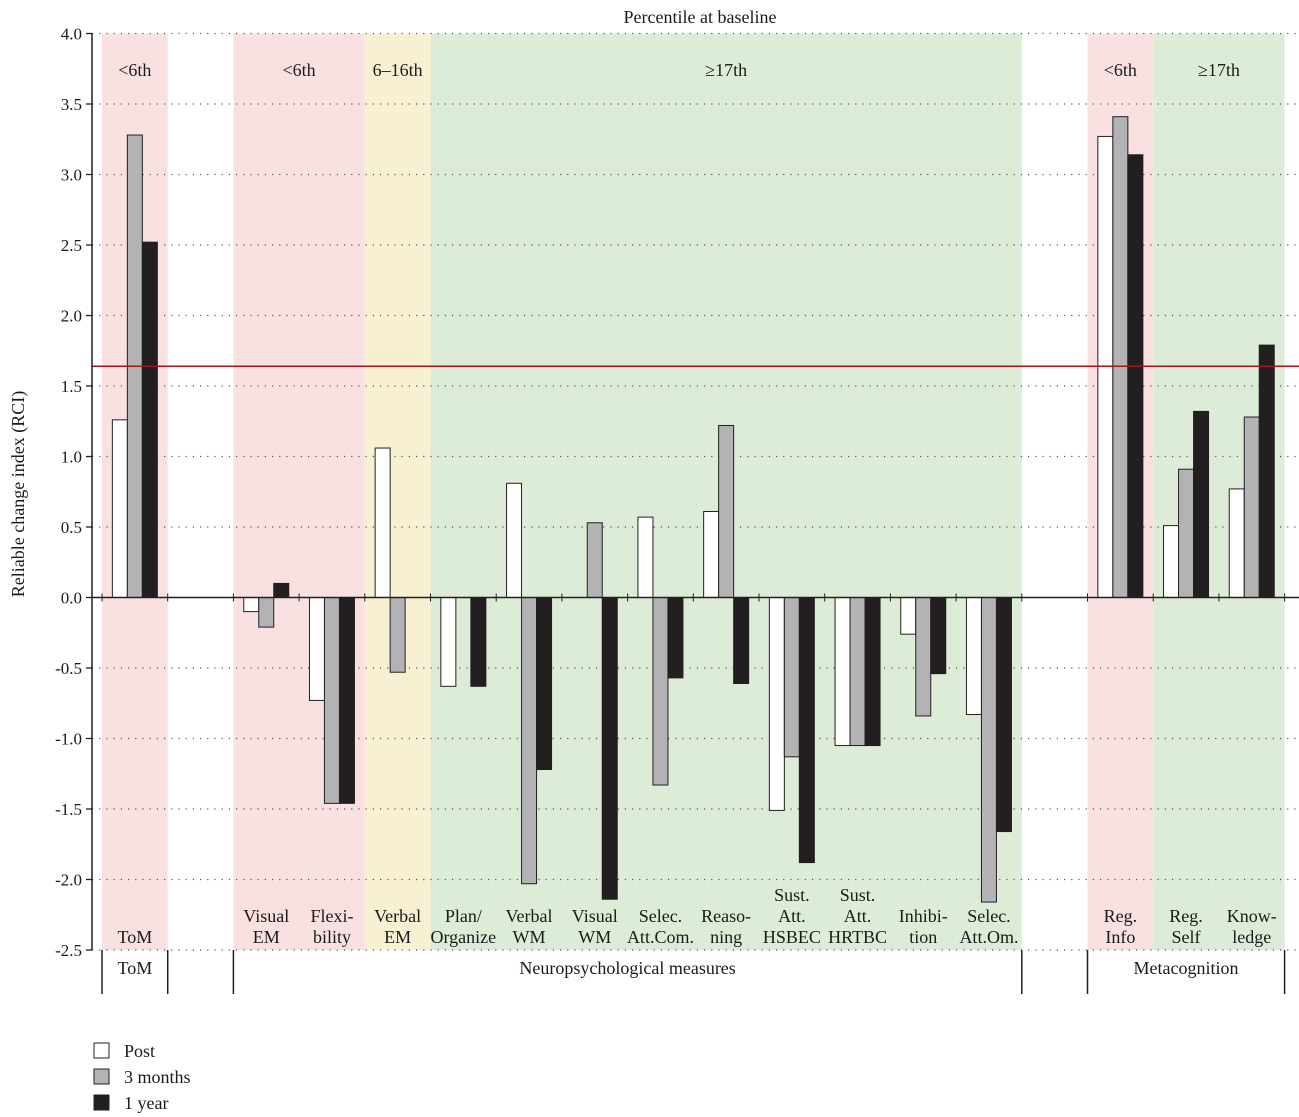 The height and width of the screenshot is (1117, 1299). What do you see at coordinates (331, 916) in the screenshot?
I see `category-label-3-0: Flexi-` at bounding box center [331, 916].